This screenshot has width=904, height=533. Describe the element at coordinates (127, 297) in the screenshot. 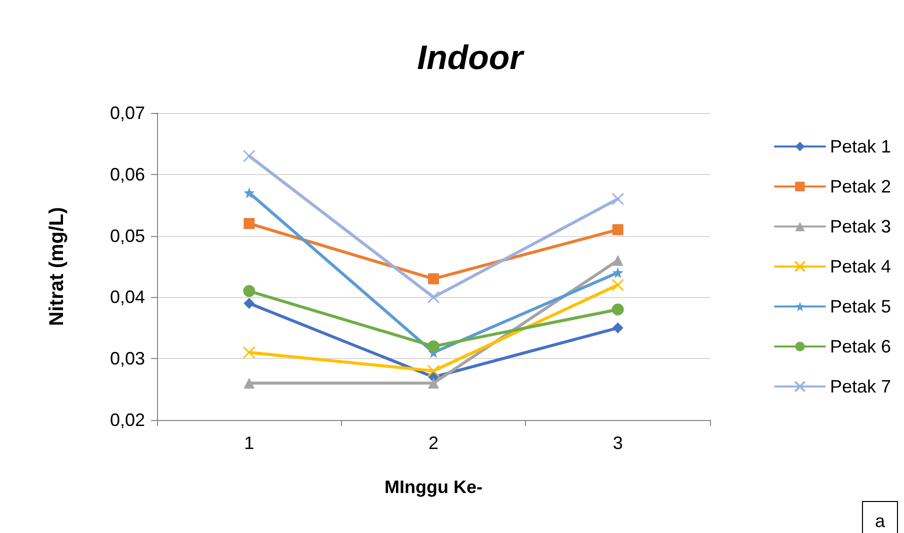

I see `y-tick-label: 0,04` at that location.